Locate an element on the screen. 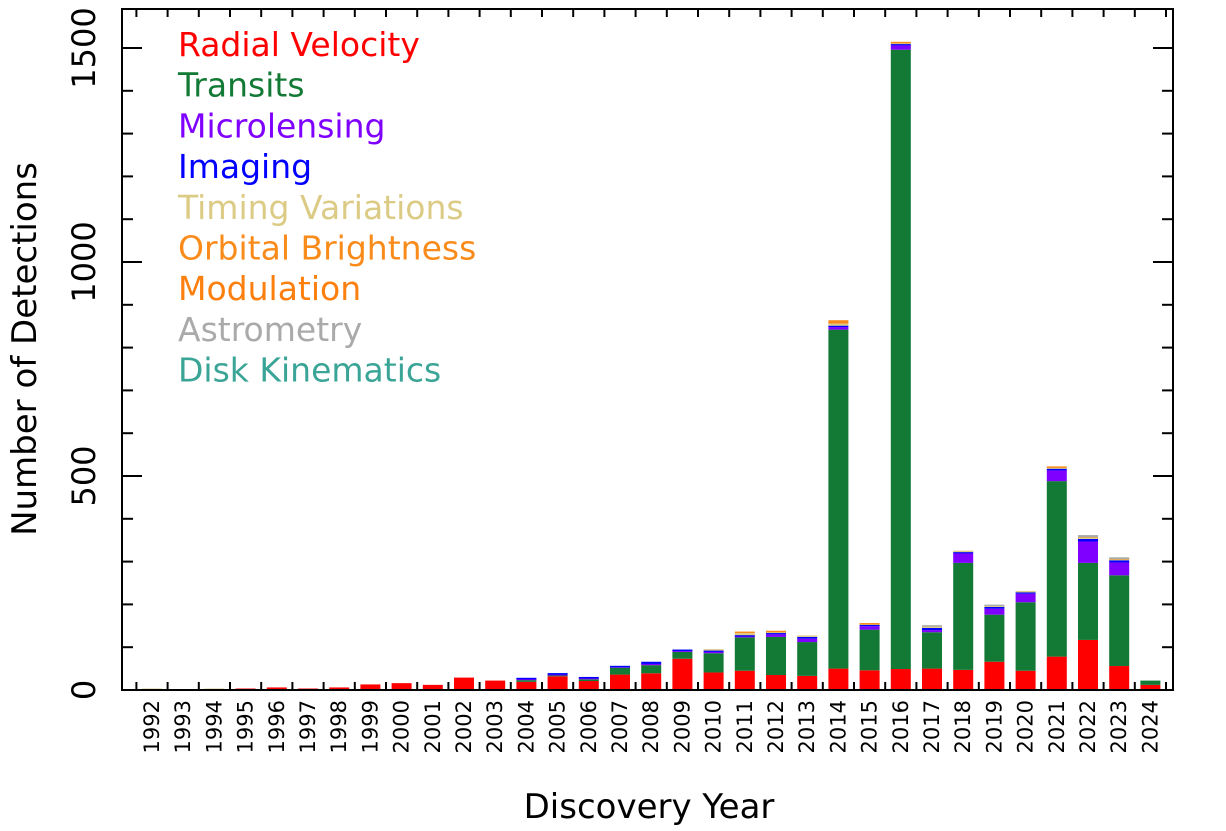  bar-segment-2003-radial-velocity is located at coordinates (495, 685).